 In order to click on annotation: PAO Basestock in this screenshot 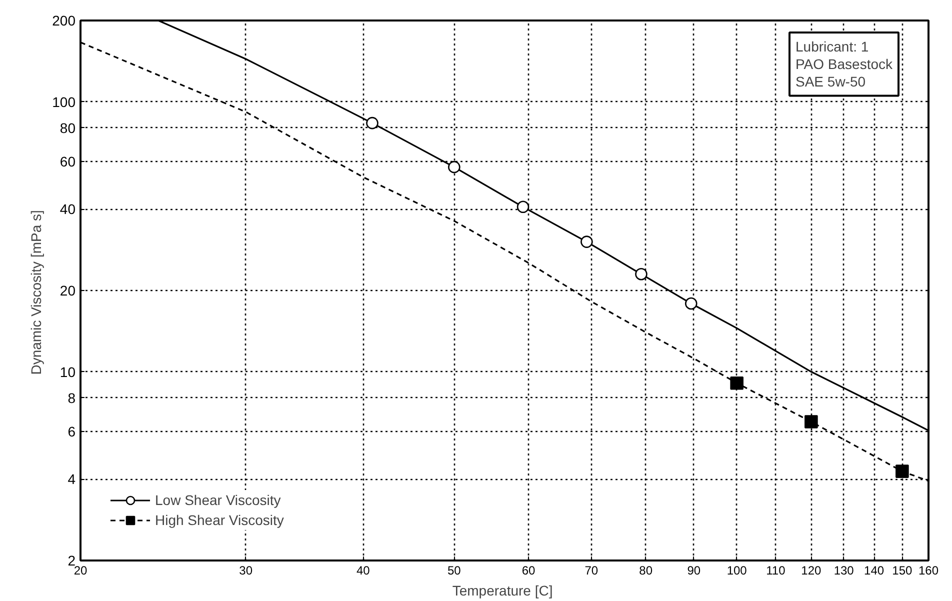, I will do `click(845, 64)`.